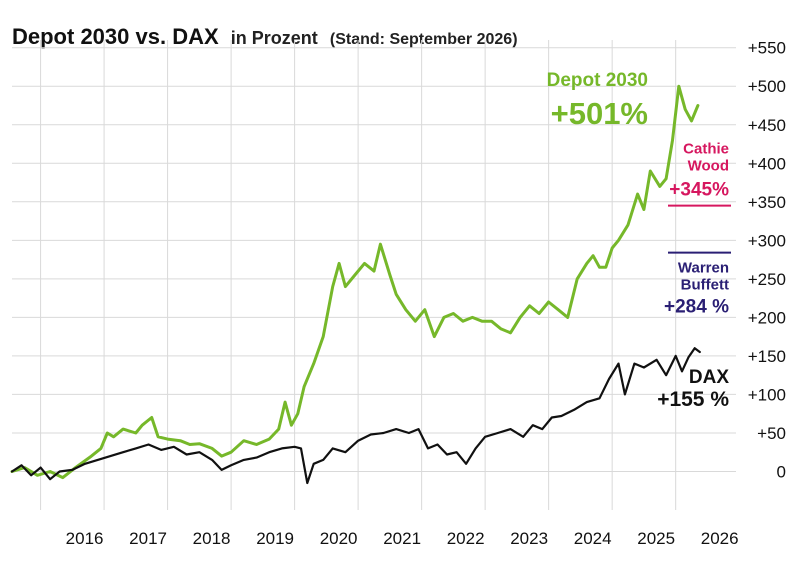  Describe the element at coordinates (424, 39) in the screenshot. I see `chart-title-note: (Stand: September 2026)` at that location.